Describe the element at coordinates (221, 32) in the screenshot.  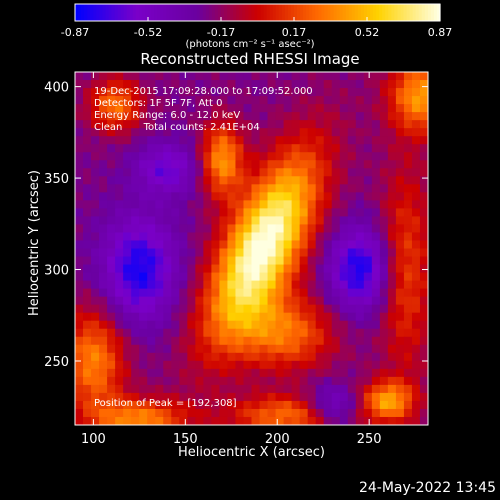
I see `colorbar-tick-label: -0.17` at that location.